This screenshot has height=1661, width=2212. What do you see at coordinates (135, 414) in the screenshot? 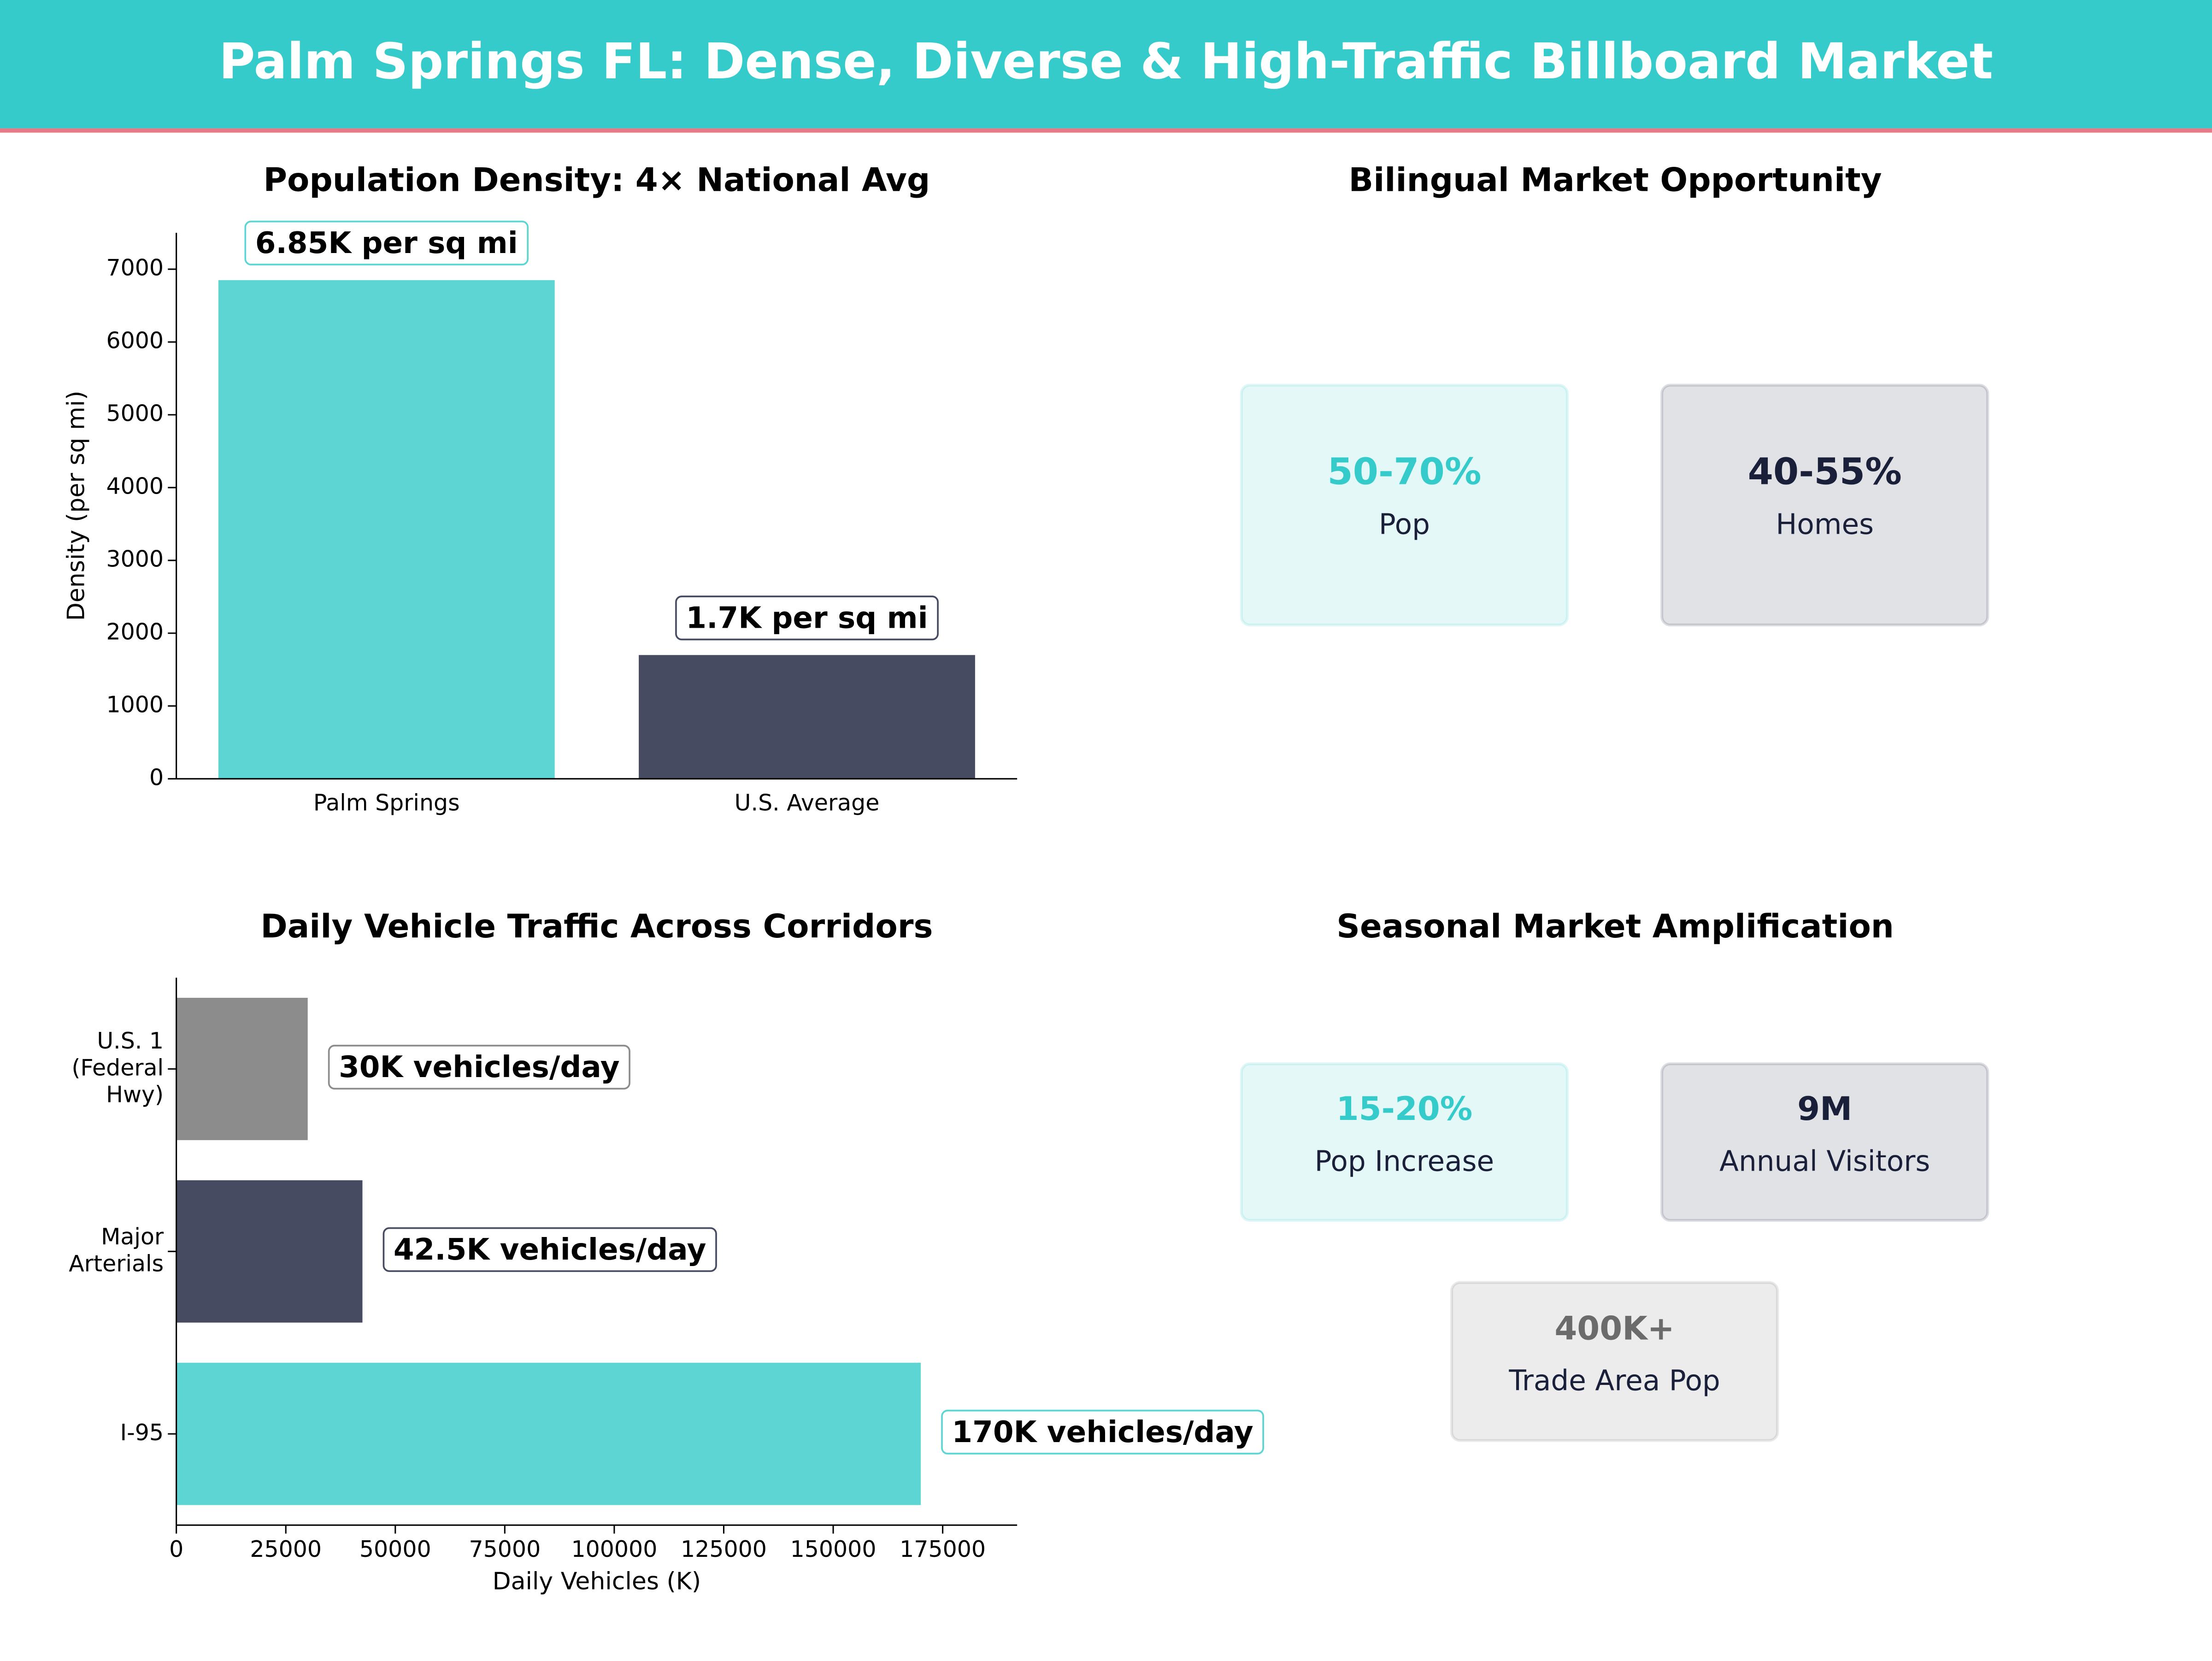
I see `y-tick-label: 5000` at bounding box center [135, 414].